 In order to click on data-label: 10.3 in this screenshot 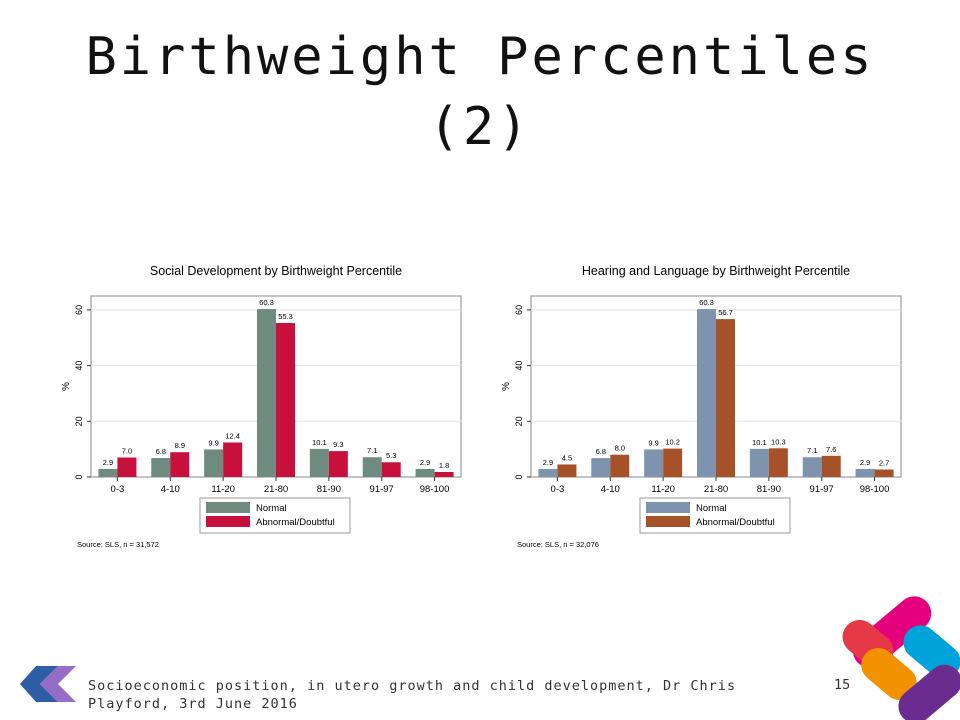, I will do `click(778, 441)`.